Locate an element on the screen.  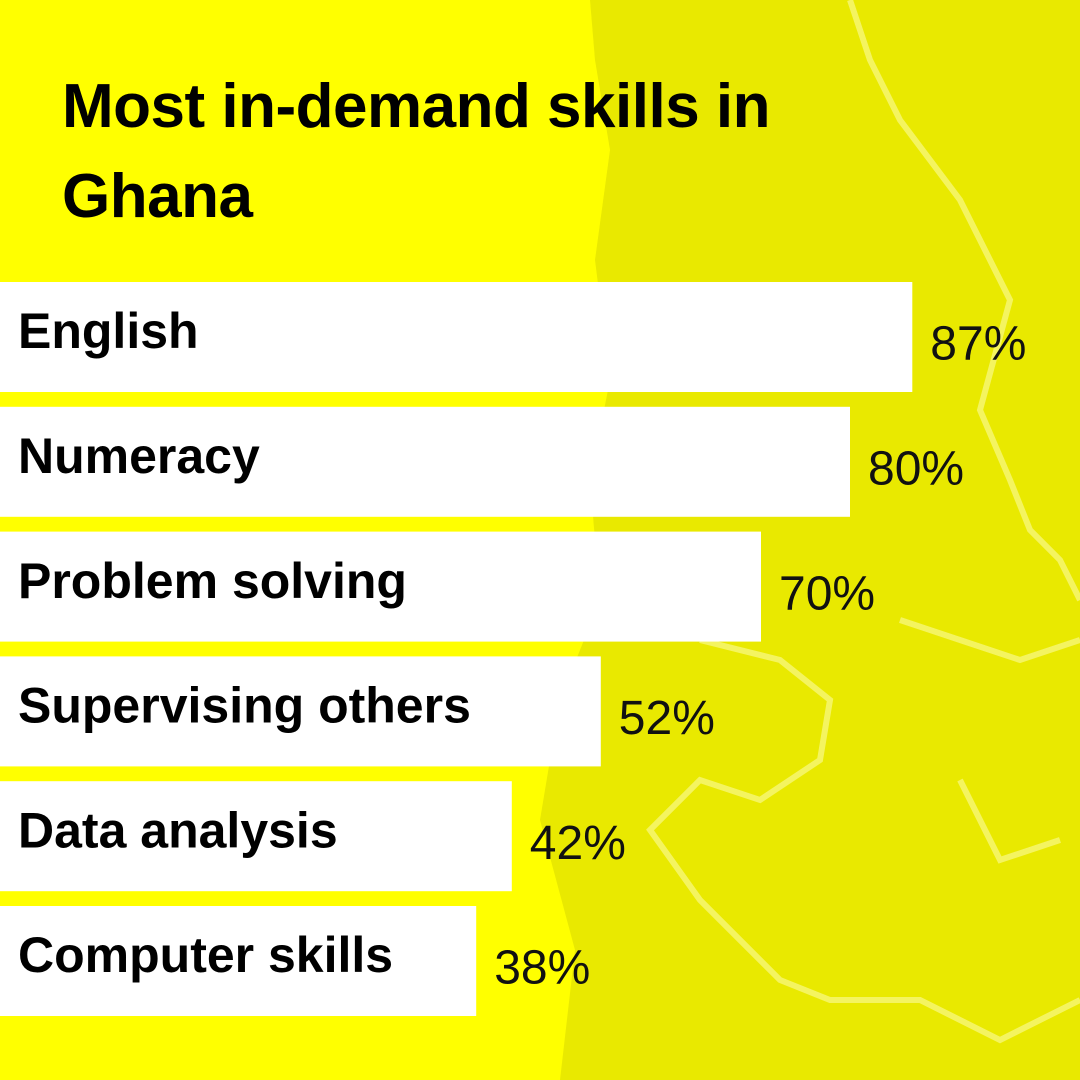
value-label: 70% is located at coordinates (827, 593).